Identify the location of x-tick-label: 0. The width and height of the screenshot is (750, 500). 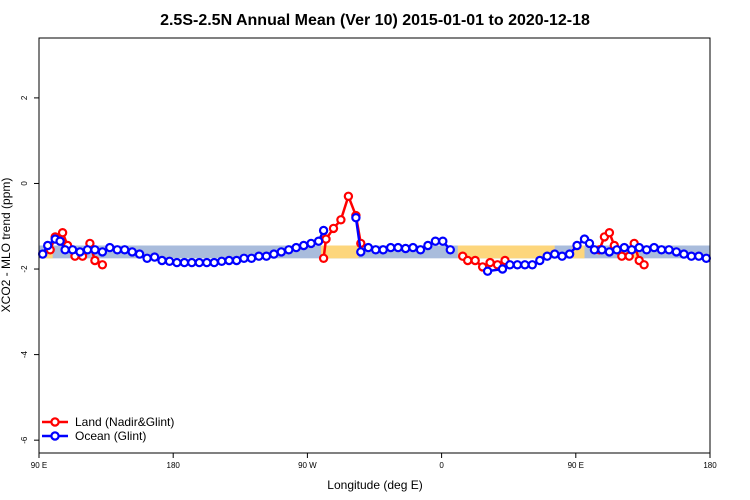
(441, 465).